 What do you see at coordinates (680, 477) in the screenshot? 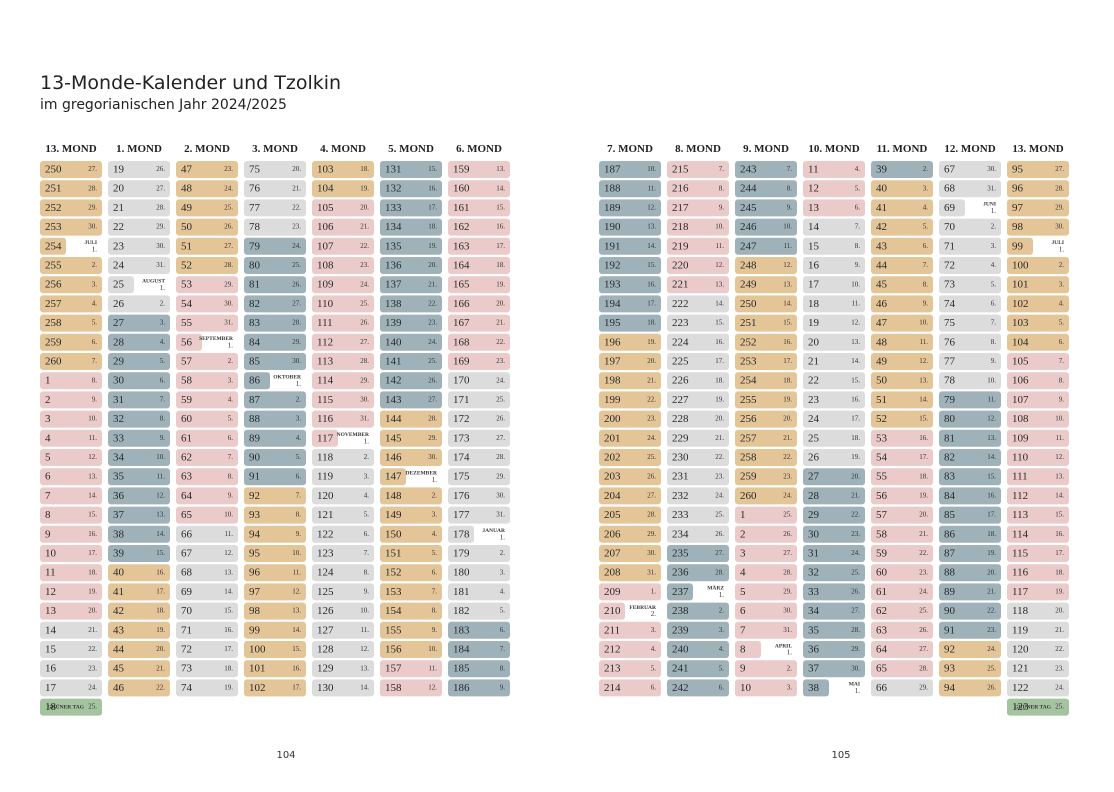
I see `kin-number: 231` at bounding box center [680, 477].